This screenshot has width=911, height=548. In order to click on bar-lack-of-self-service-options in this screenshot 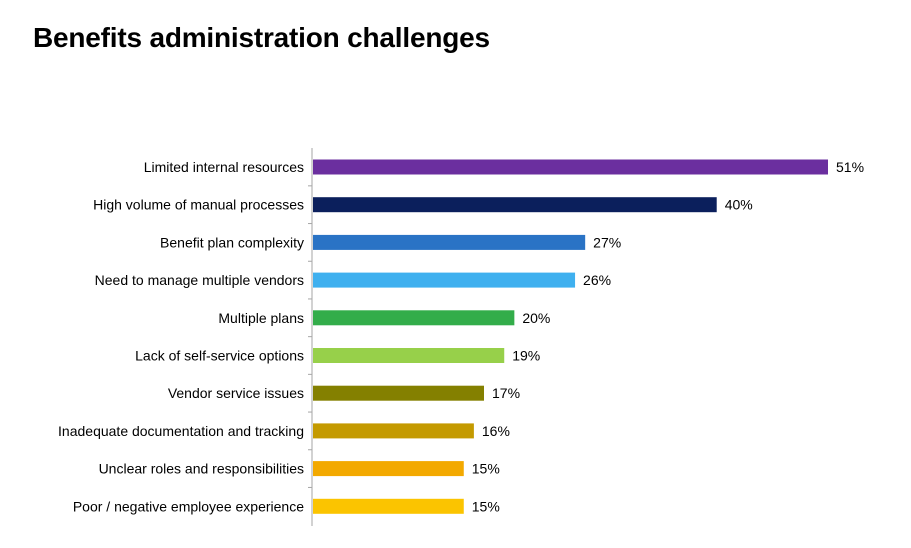, I will do `click(409, 355)`.